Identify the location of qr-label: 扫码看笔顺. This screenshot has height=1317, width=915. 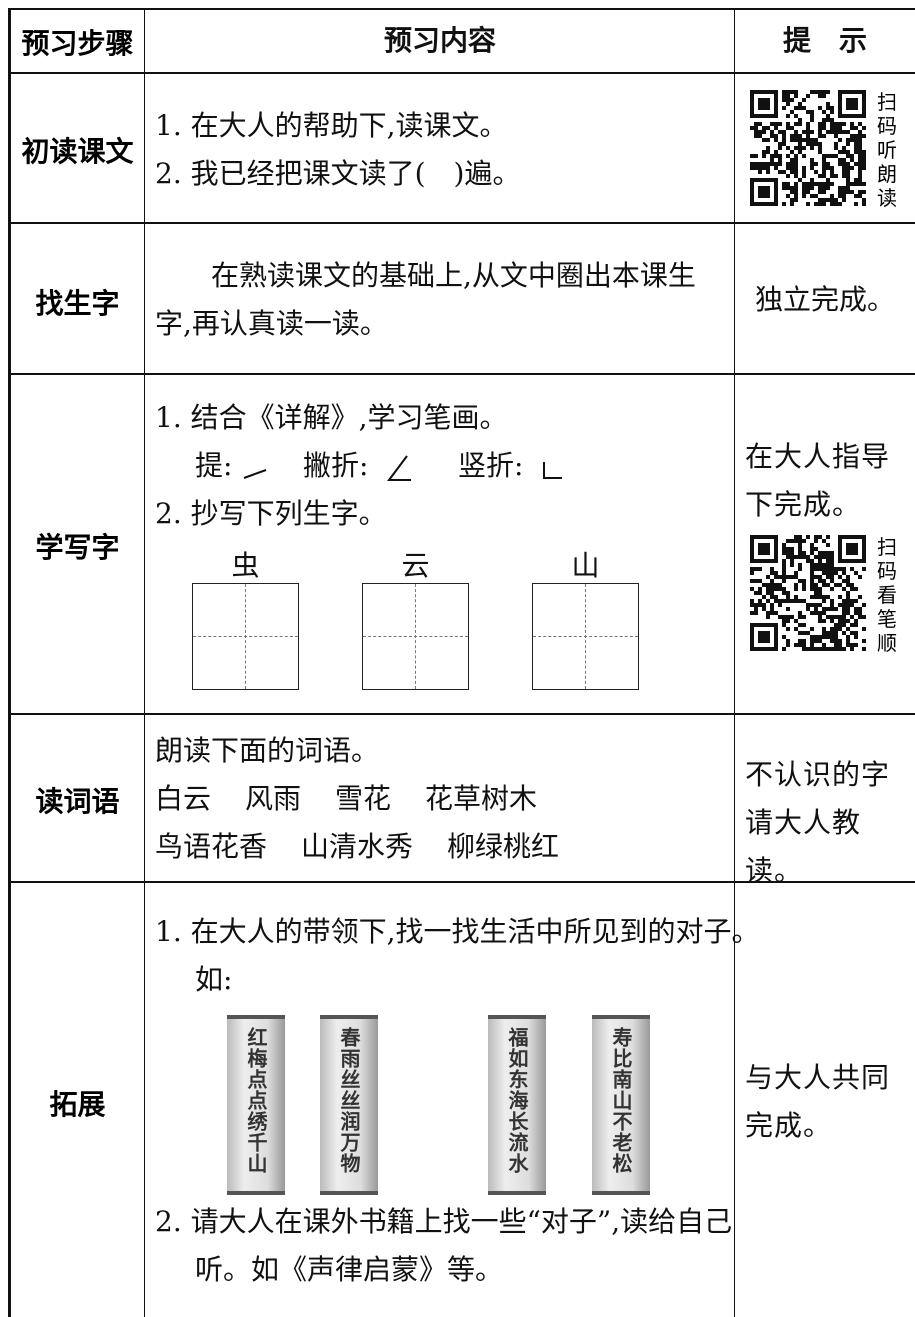
(887, 595).